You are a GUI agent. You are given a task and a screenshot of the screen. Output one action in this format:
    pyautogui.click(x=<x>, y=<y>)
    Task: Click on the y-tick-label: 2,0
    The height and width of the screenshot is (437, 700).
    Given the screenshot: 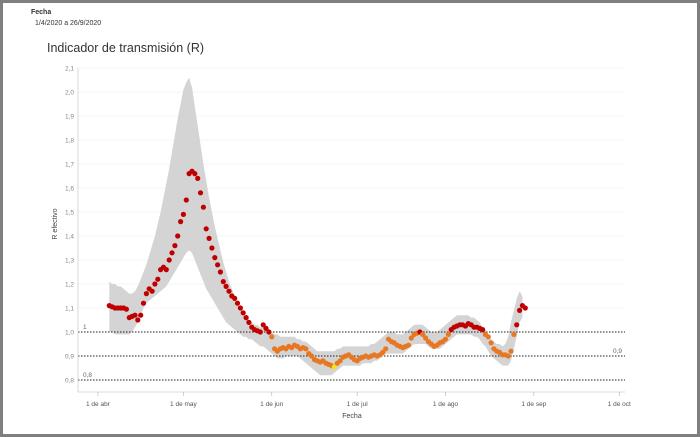 What is the action you would take?
    pyautogui.click(x=69, y=93)
    